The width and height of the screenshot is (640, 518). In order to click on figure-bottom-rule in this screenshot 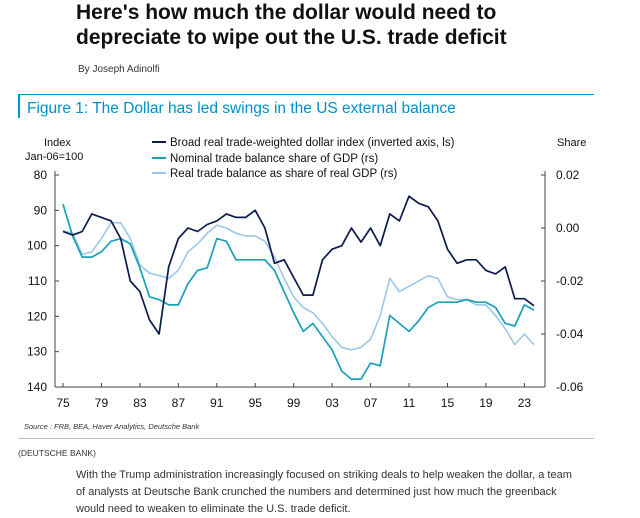, I will do `click(306, 438)`.